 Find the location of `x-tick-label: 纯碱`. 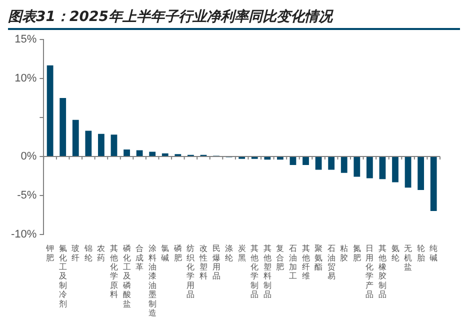

x-tick-label: 纯碱 is located at coordinates (434, 253).